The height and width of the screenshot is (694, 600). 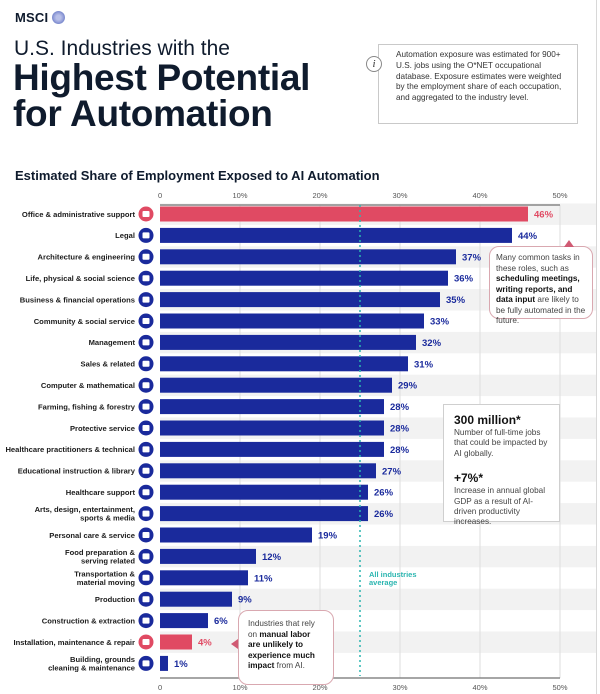 What do you see at coordinates (328, 536) in the screenshot?
I see `bar-value-label: 19%` at bounding box center [328, 536].